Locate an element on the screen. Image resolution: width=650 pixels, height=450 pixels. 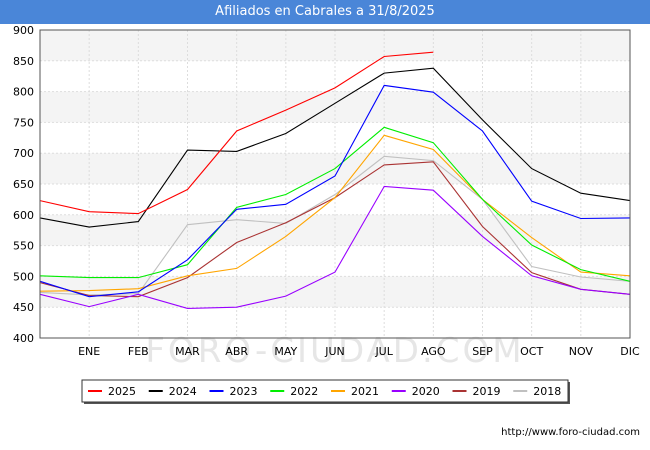
legend-label-2022: 2022 is located at coordinates (304, 391).